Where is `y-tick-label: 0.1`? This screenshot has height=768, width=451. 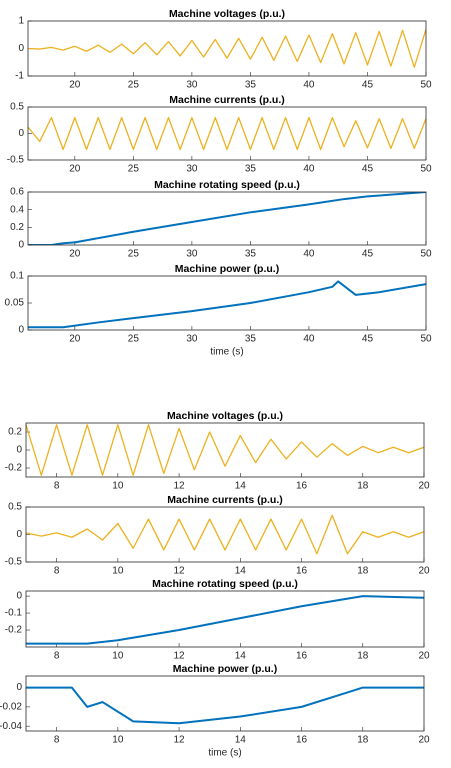
y-tick-label: 0.1 is located at coordinates (17, 276).